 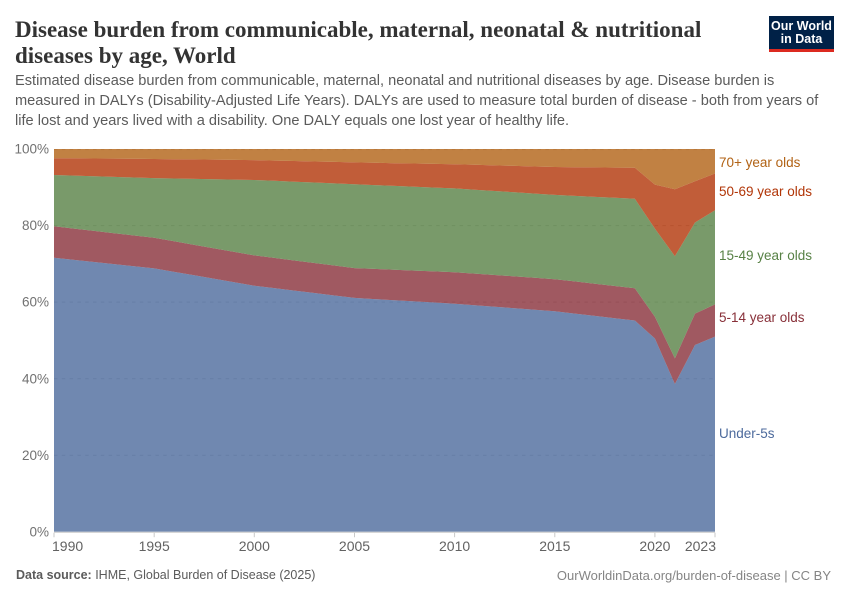 I want to click on svg-text: 2023, so click(x=700, y=546).